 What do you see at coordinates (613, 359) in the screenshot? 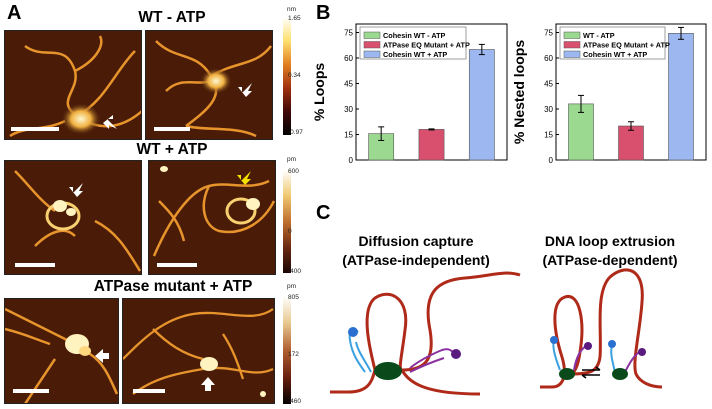
I see `cohesin-arm-blue-right` at bounding box center [613, 359].